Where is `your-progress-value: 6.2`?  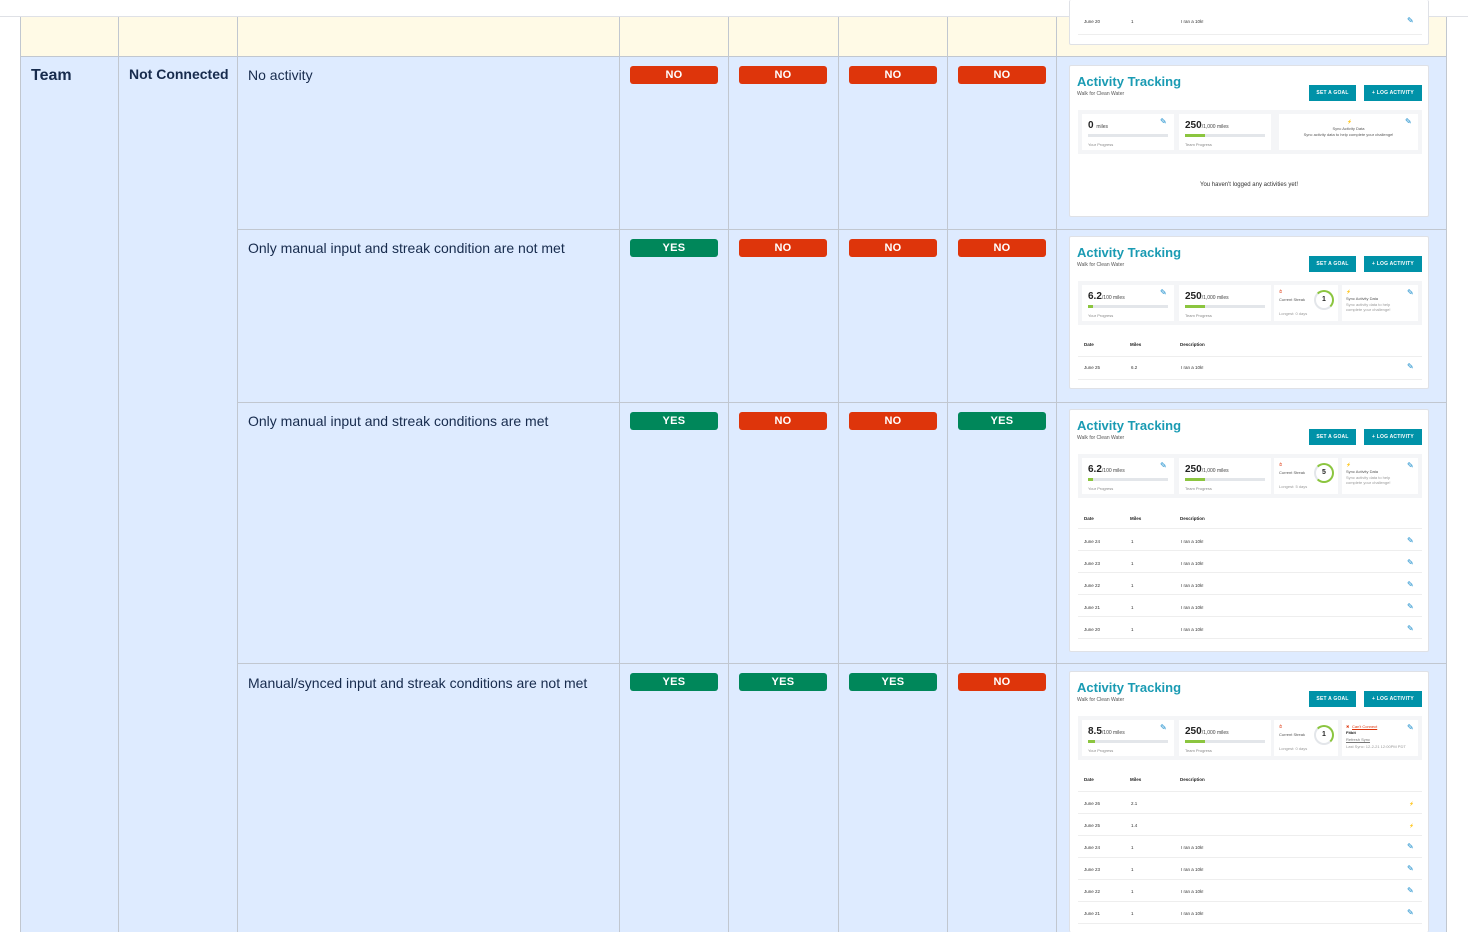 your-progress-value: 6.2 is located at coordinates (1095, 469).